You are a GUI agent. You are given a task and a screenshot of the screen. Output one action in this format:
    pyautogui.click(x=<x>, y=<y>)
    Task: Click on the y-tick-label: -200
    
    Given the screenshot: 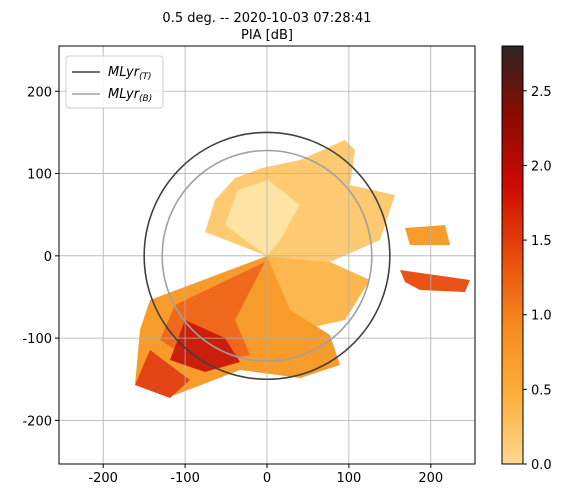 What is the action you would take?
    pyautogui.click(x=37, y=421)
    